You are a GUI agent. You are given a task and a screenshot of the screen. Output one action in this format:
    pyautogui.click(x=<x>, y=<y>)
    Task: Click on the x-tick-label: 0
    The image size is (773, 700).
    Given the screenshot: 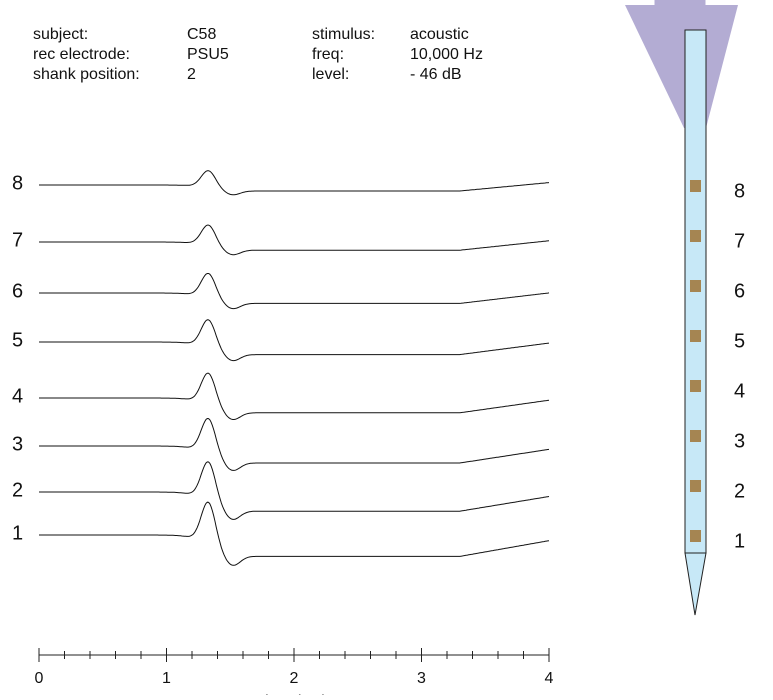 What is the action you would take?
    pyautogui.click(x=39, y=678)
    